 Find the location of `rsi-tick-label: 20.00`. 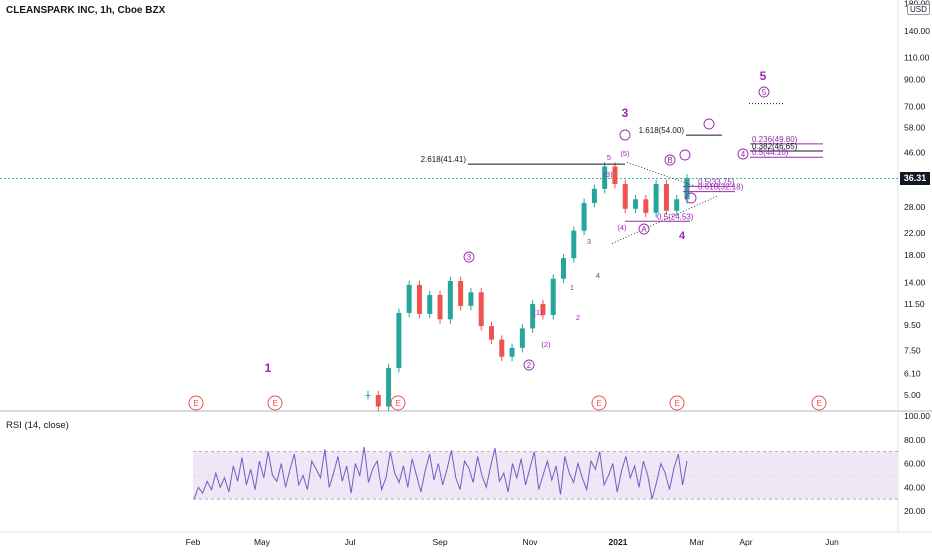

rsi-tick-label: 20.00 is located at coordinates (915, 511).